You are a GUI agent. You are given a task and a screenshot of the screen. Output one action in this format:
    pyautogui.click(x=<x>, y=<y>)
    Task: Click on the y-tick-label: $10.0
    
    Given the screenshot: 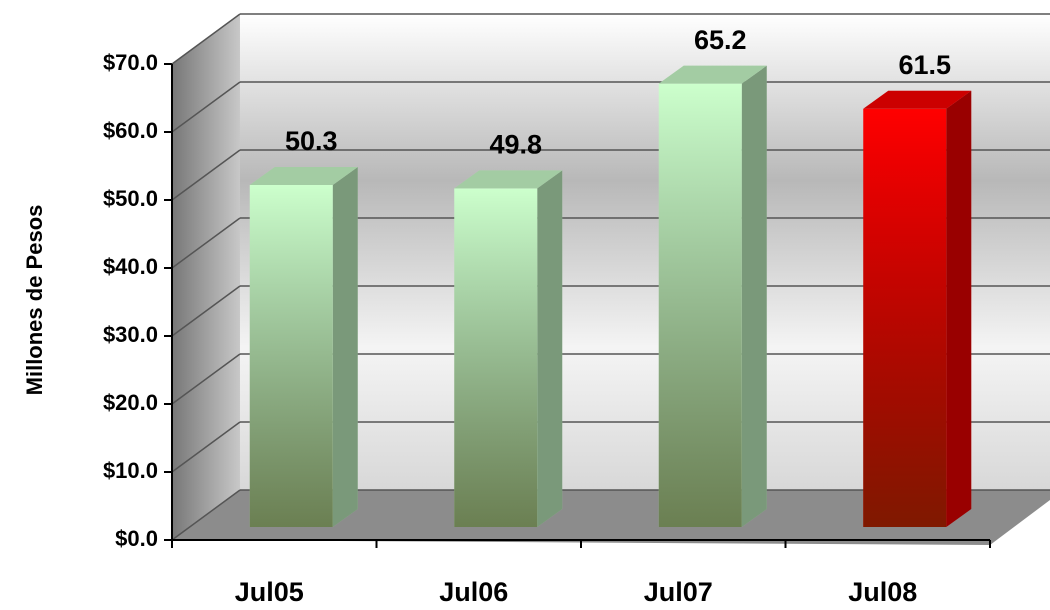 What is the action you would take?
    pyautogui.click(x=130, y=470)
    